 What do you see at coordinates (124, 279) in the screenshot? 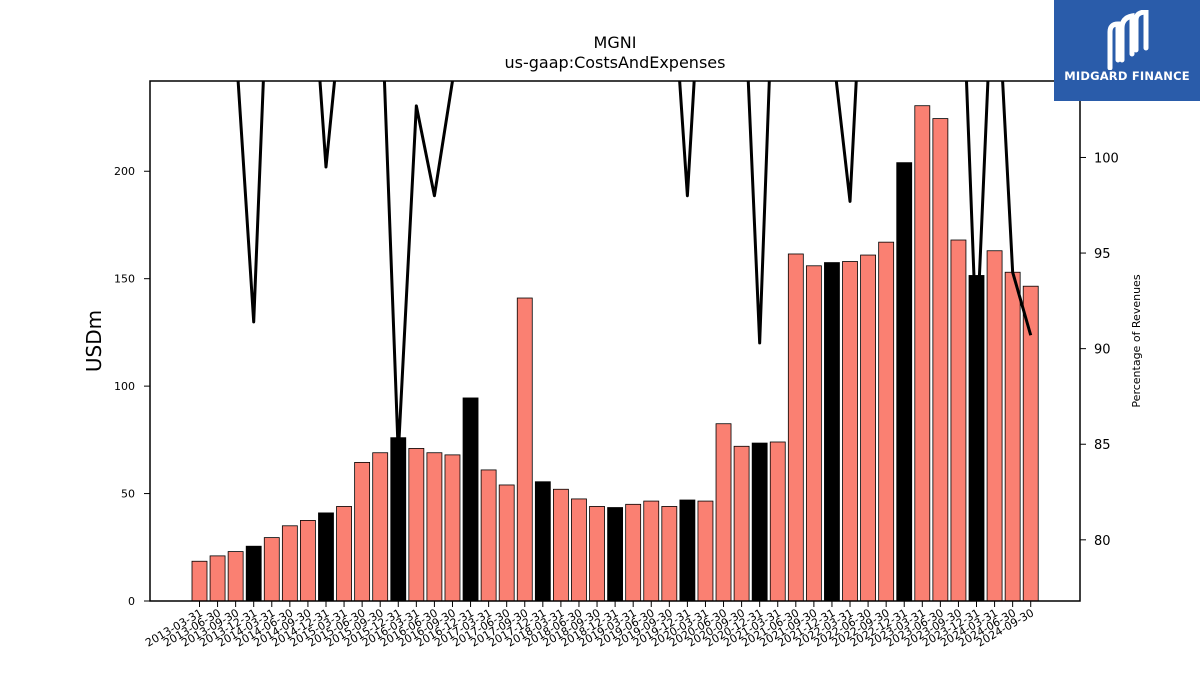
I see `y-tick-label: 150` at bounding box center [124, 279].